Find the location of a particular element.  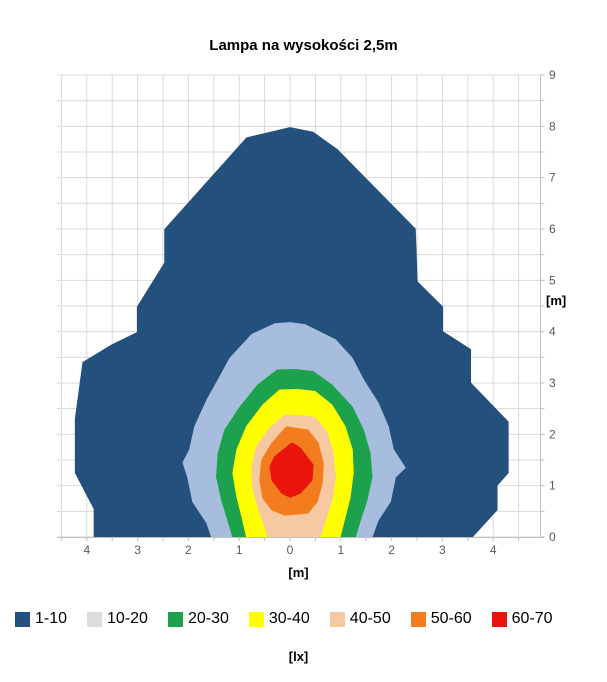

legend-label: 40-50 is located at coordinates (370, 618).